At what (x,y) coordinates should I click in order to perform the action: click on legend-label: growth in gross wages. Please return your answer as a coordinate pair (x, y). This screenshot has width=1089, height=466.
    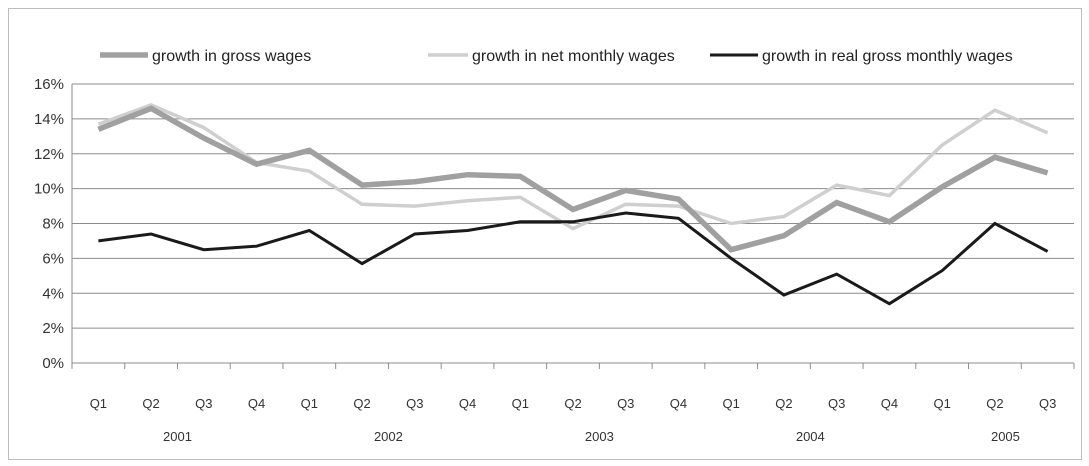
    Looking at the image, I should click on (231, 56).